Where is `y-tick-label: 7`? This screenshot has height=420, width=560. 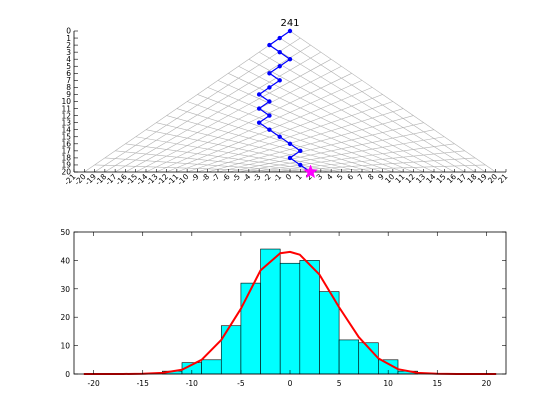 y-tick-label: 7 is located at coordinates (68, 80).